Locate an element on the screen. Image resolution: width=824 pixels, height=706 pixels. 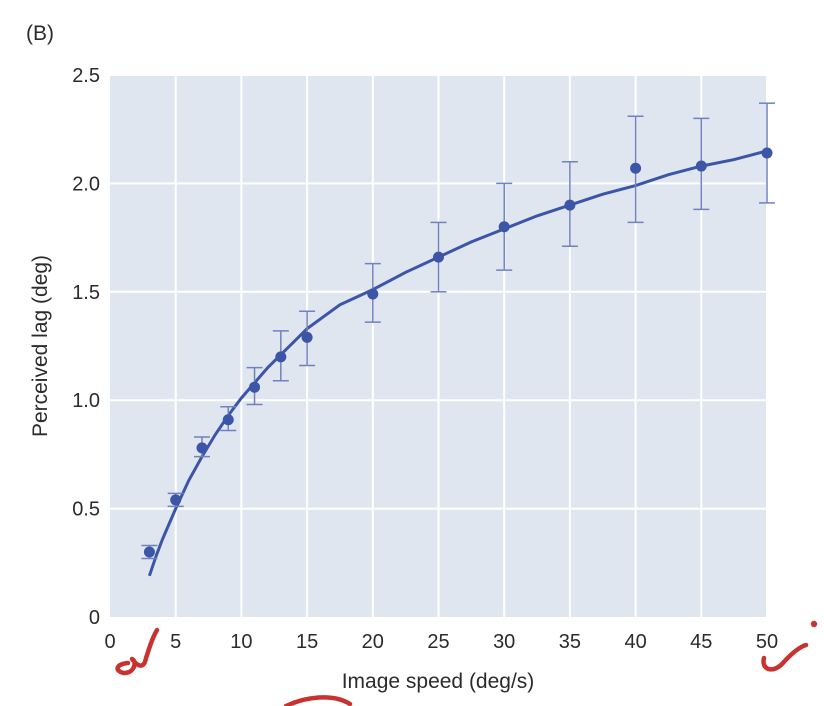
y-axis-ticks: 0 0.5 1.0 1.5 2.0 2.5 is located at coordinates (86, 347).